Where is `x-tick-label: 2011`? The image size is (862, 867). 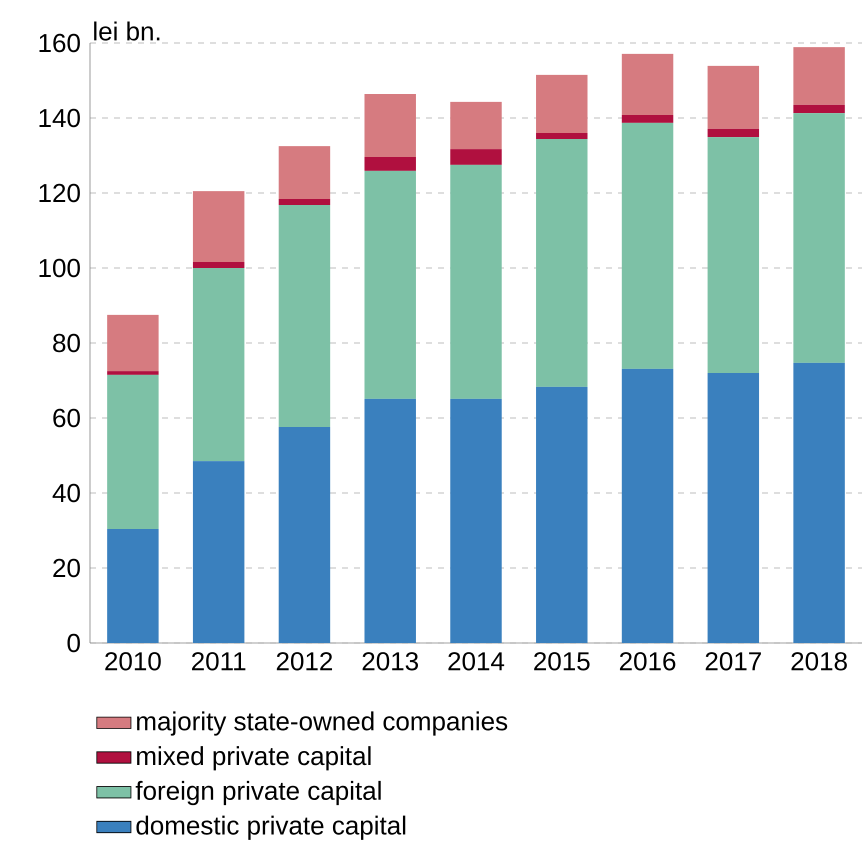
x-tick-label: 2011 is located at coordinates (219, 661).